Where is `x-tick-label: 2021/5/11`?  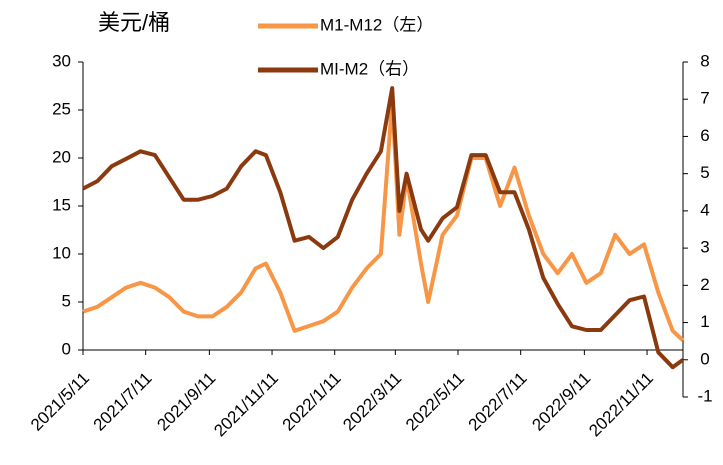
x-tick-label: 2021/5/11 is located at coordinates (60, 402).